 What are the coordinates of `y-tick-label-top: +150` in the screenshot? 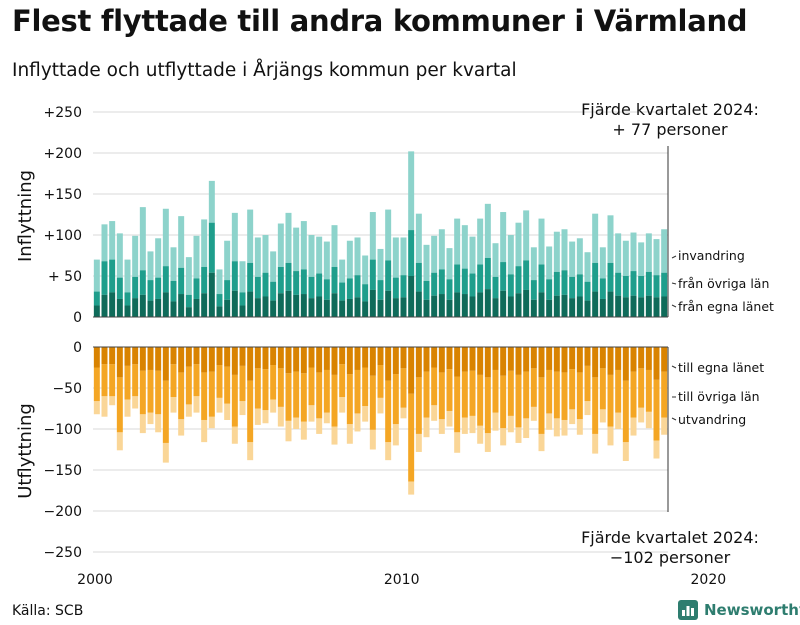 It's located at (63, 195).